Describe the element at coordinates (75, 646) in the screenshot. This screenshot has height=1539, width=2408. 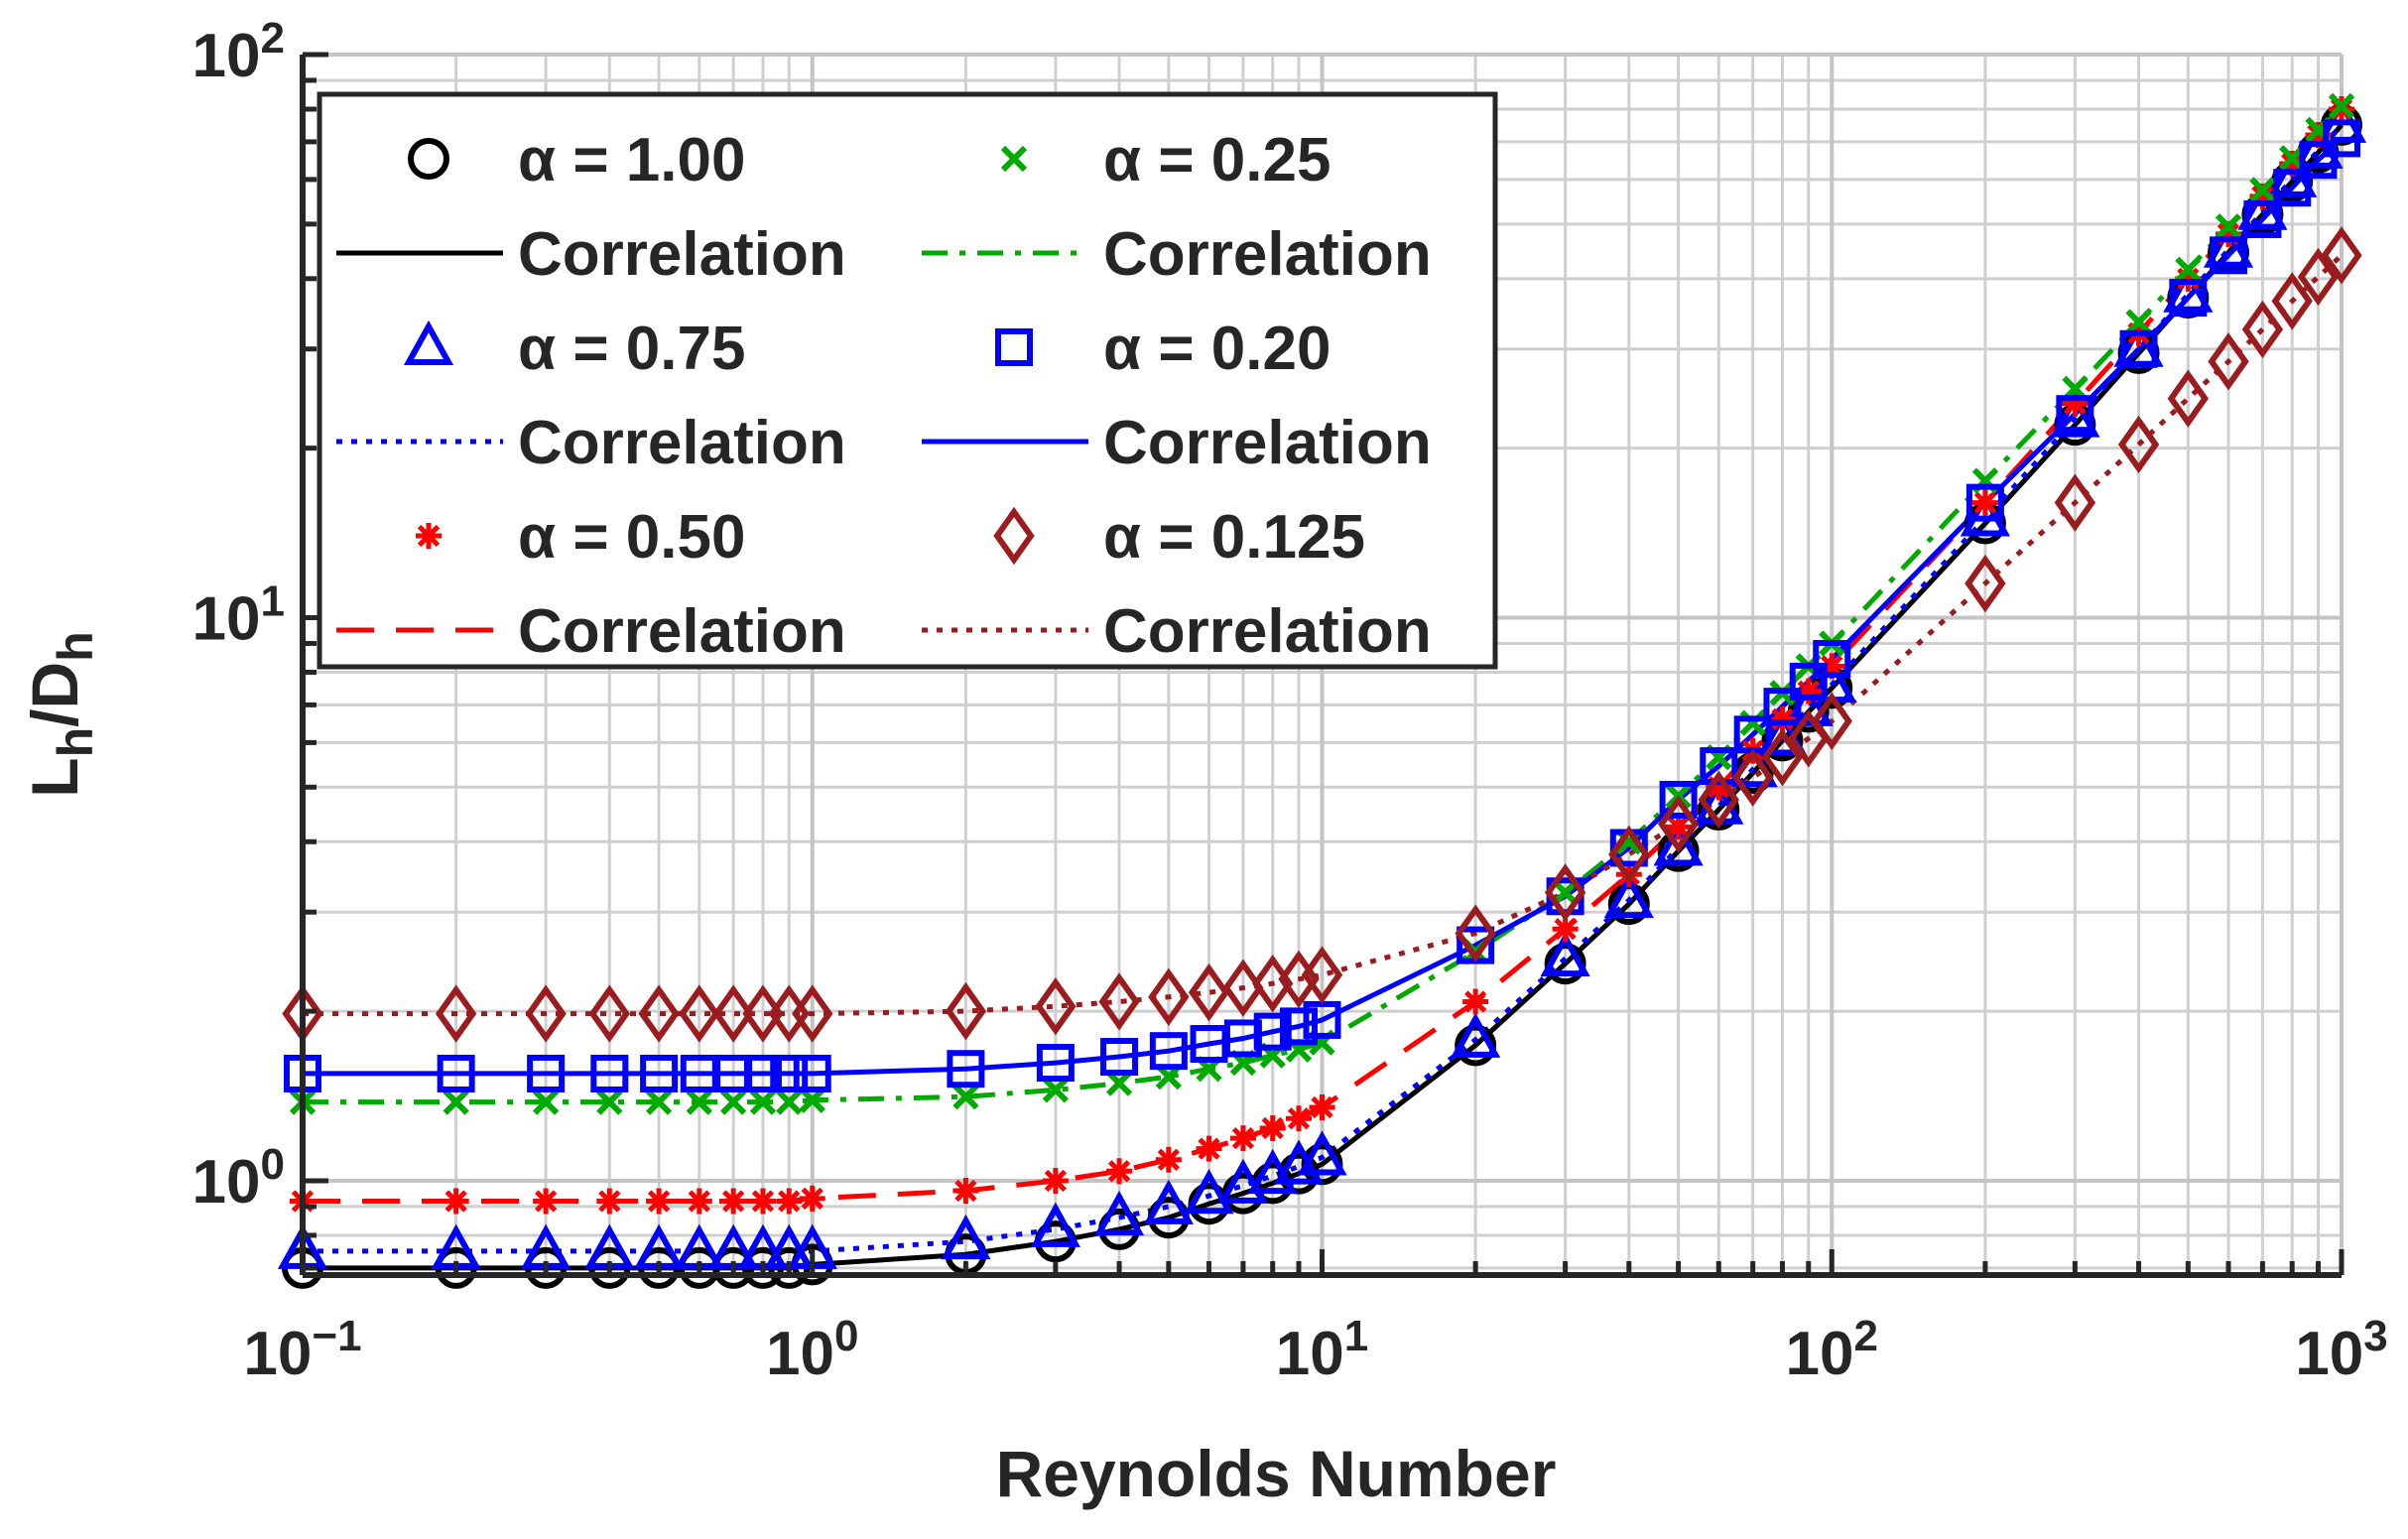
I see `y-label-sub2: h` at that location.